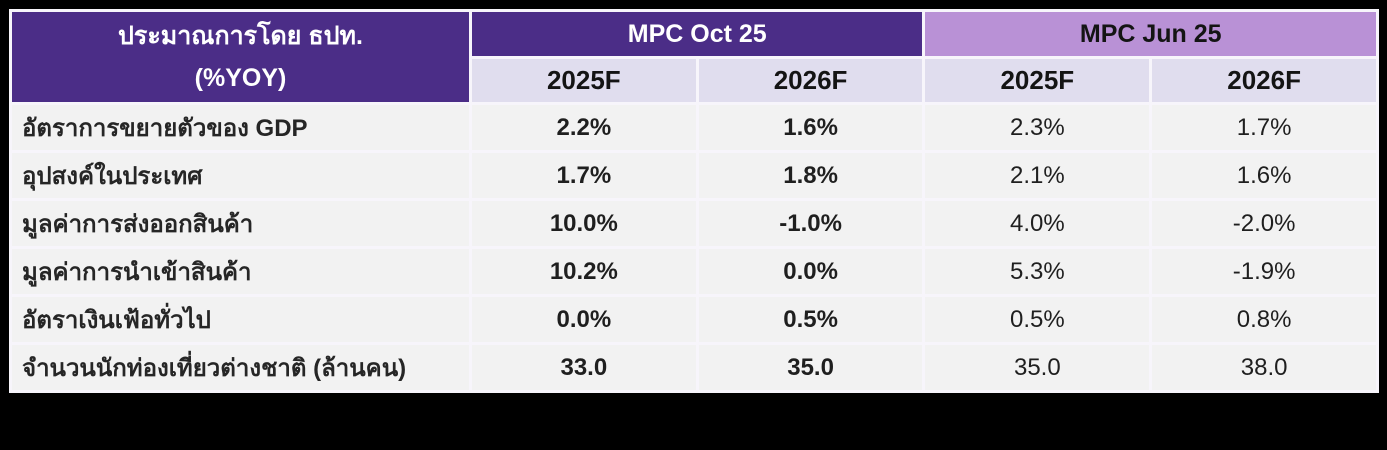  Describe the element at coordinates (240, 319) in the screenshot. I see `row-label-headline-inflation: อัตราเงินเฟ้อทั่วไป` at that location.